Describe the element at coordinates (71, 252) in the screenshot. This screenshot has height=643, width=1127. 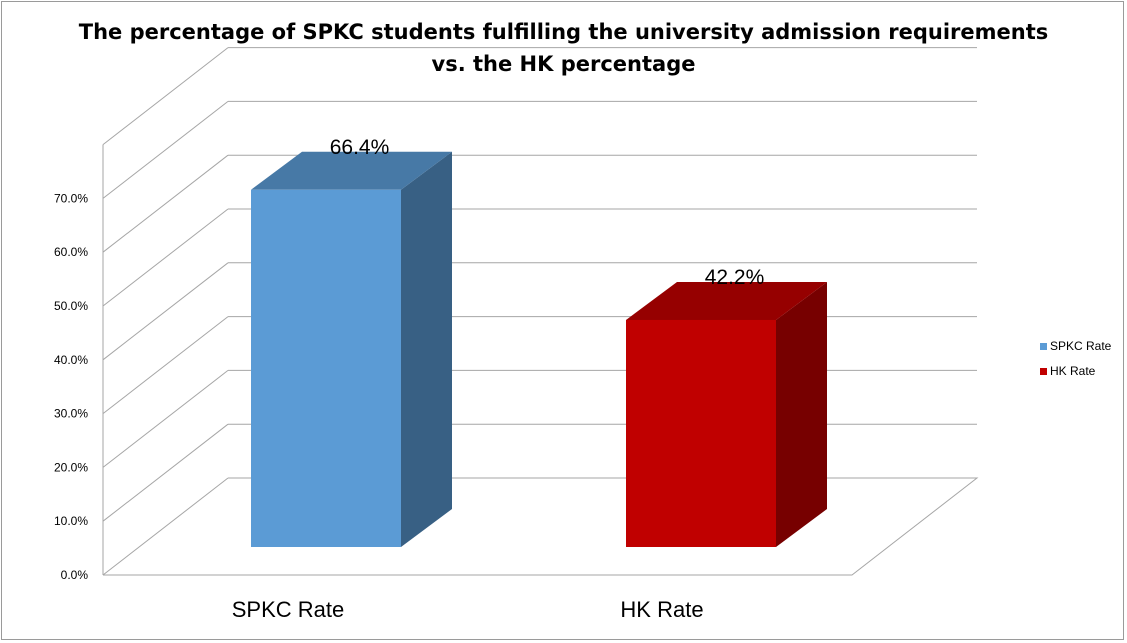
I see `y-tick-label: 60.0%` at that location.